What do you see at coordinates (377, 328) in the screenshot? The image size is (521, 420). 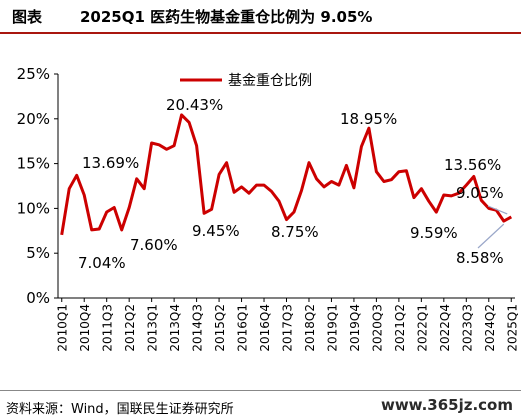 I see `x-tick-label: 2020Q3` at bounding box center [377, 328].